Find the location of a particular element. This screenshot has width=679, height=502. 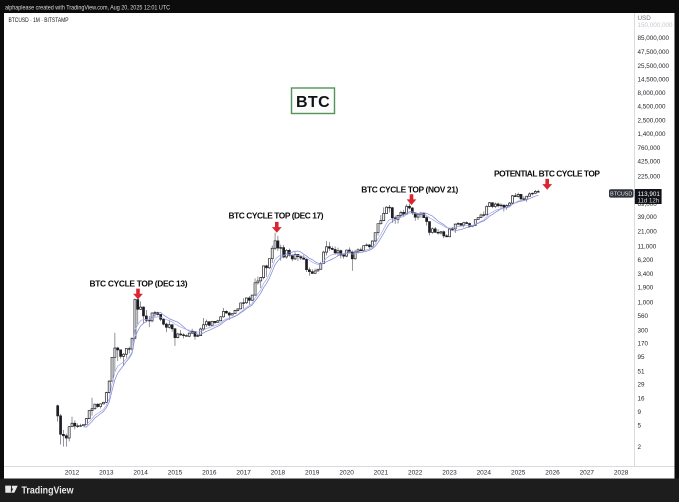

svg-text: 2021 is located at coordinates (381, 472).